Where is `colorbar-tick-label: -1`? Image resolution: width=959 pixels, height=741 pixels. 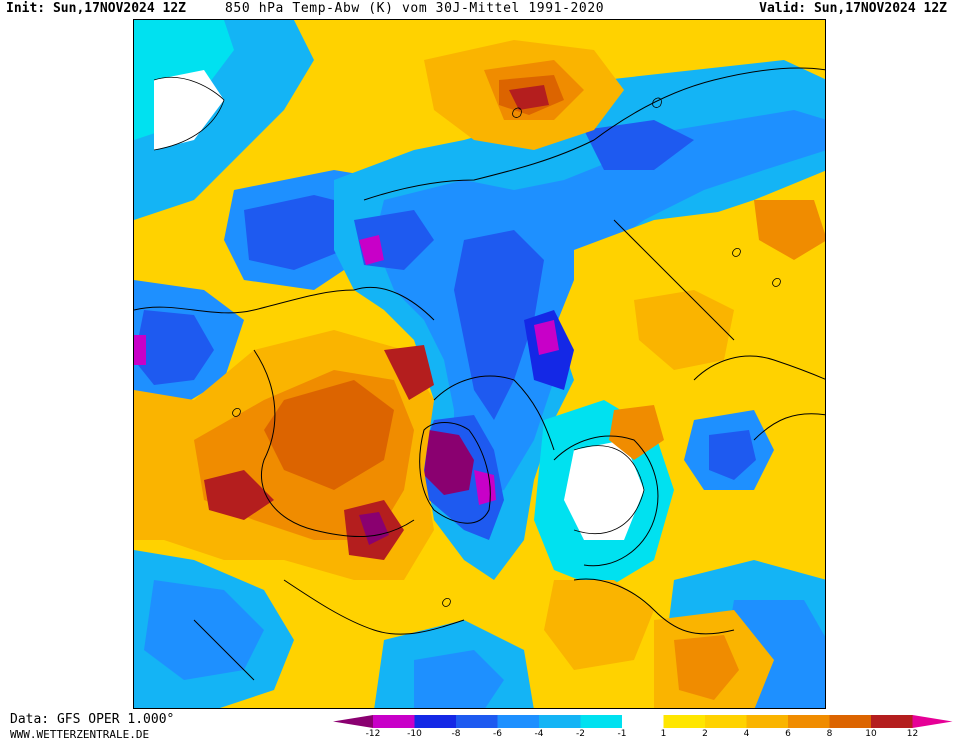
colorbar-tick-label: -1 is located at coordinates (622, 734).